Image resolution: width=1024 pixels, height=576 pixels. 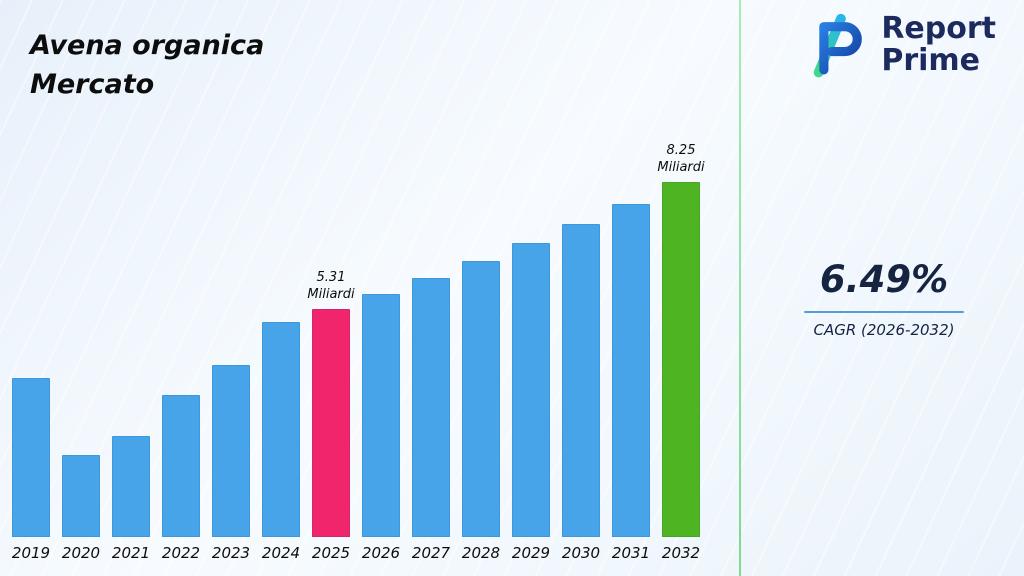 What do you see at coordinates (740, 288) in the screenshot?
I see `divider-line` at bounding box center [740, 288].